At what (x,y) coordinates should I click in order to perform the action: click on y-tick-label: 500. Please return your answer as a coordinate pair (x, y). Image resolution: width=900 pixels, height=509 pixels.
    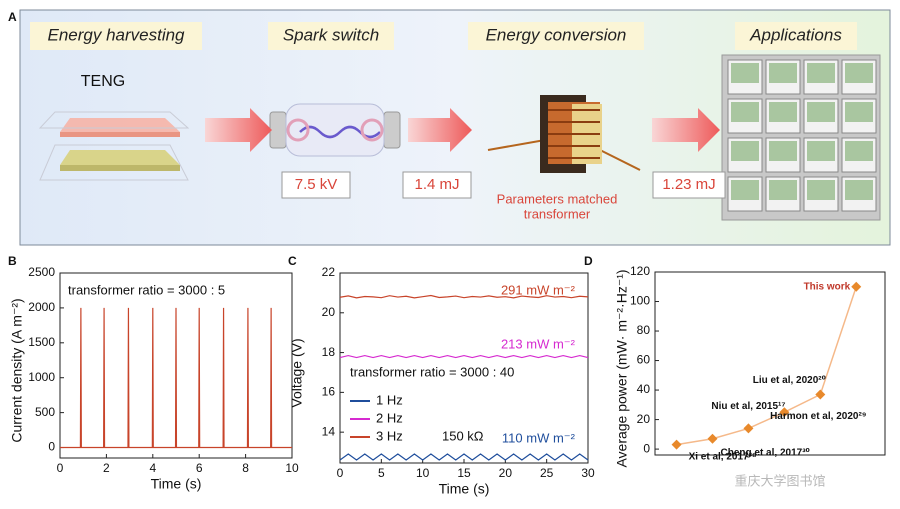
    Looking at the image, I should click on (45, 412).